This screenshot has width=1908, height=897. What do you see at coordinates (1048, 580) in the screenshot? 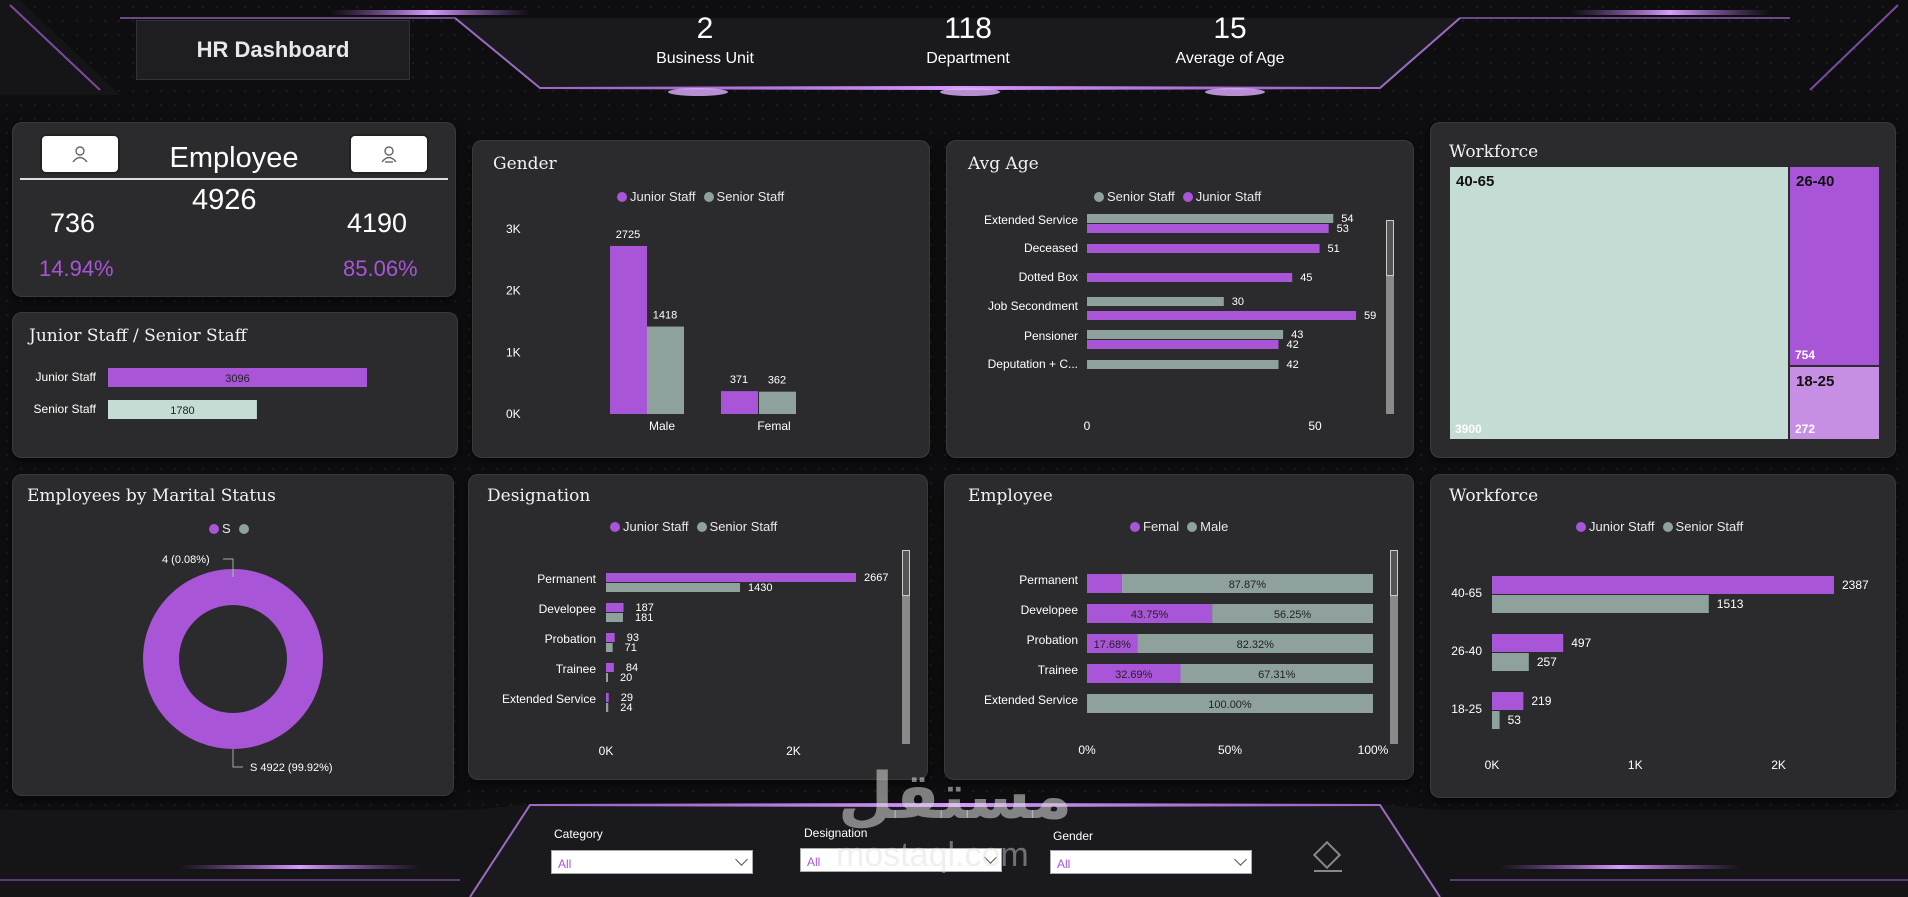
I see `category-label: Permanent` at bounding box center [1048, 580].